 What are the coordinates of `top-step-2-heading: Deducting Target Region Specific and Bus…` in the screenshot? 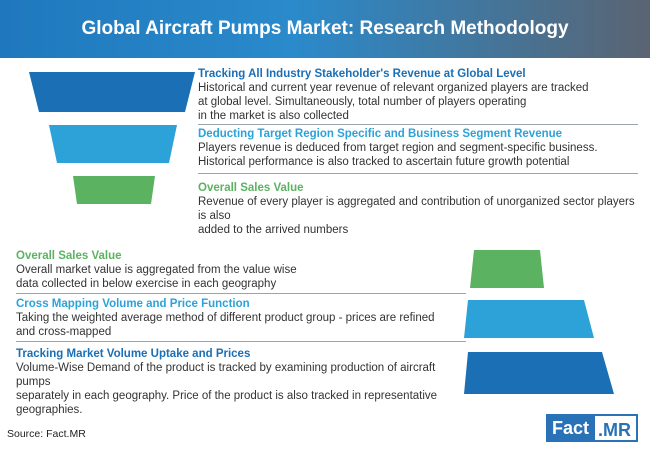 It's located at (380, 134).